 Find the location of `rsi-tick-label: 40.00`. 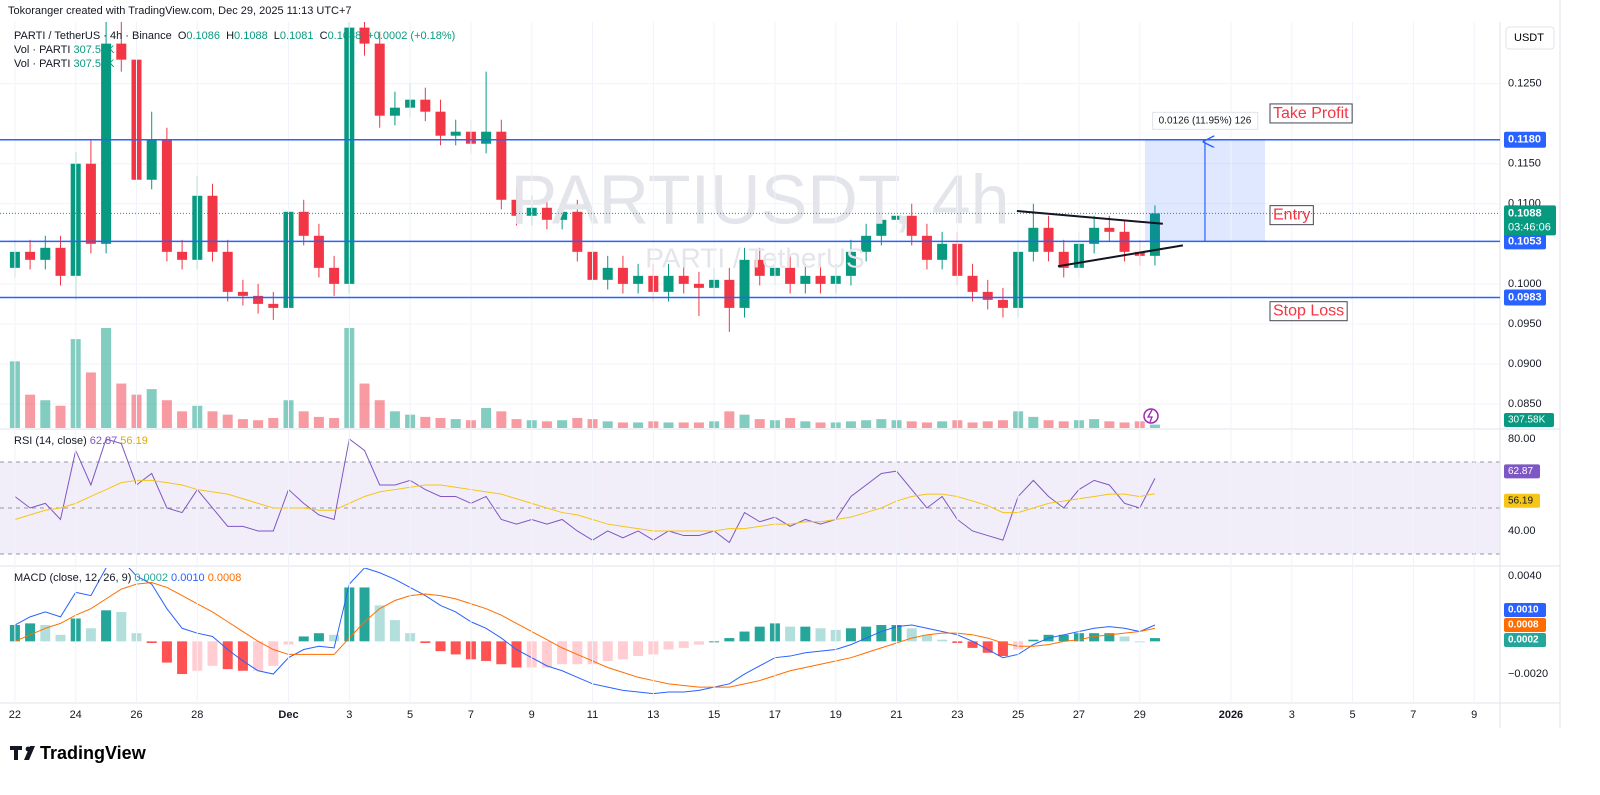

rsi-tick-label: 40.00 is located at coordinates (1522, 531).